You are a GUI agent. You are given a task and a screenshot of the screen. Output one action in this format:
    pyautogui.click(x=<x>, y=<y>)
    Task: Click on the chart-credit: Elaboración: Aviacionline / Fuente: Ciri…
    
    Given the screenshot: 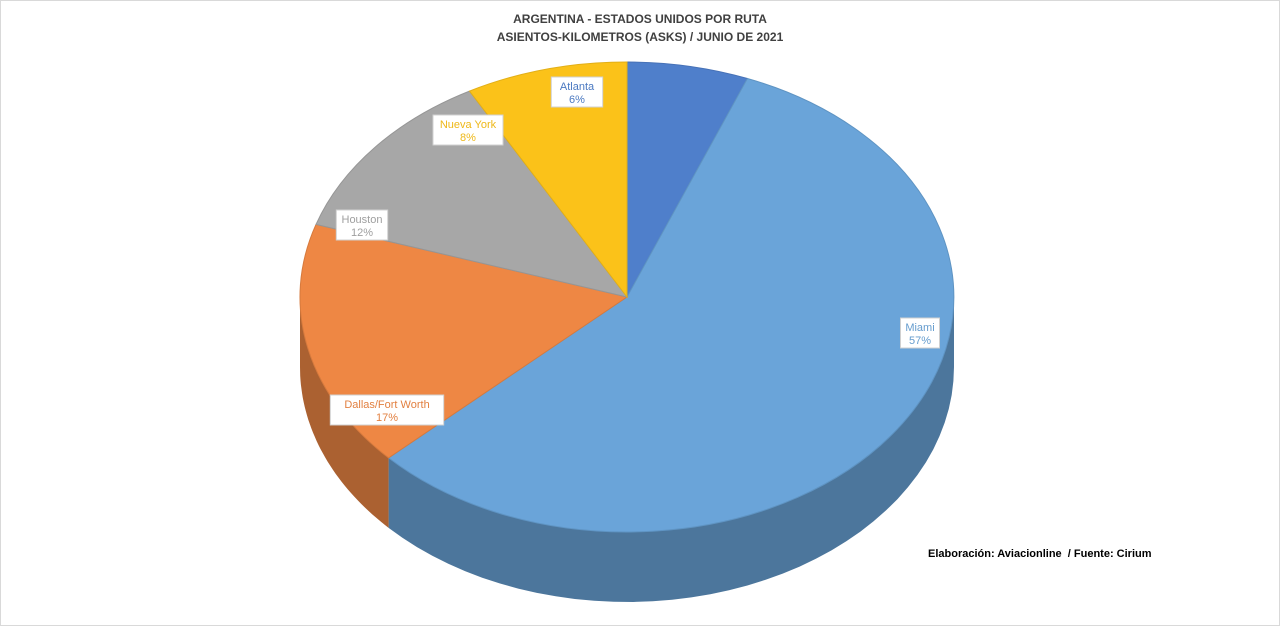 What is the action you would take?
    pyautogui.click(x=1040, y=554)
    